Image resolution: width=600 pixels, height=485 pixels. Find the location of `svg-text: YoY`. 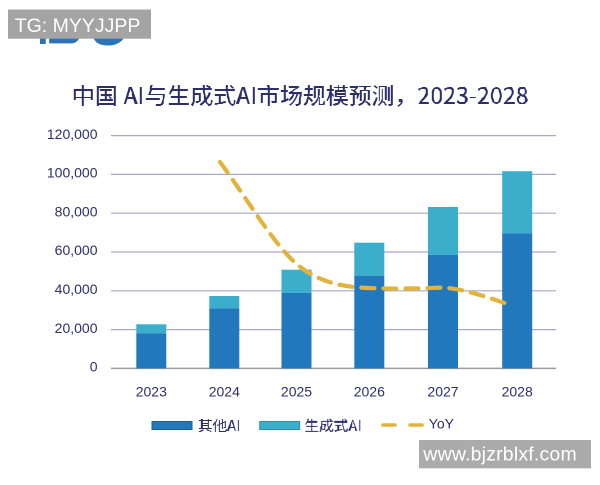

svg-text: YoY is located at coordinates (442, 424).